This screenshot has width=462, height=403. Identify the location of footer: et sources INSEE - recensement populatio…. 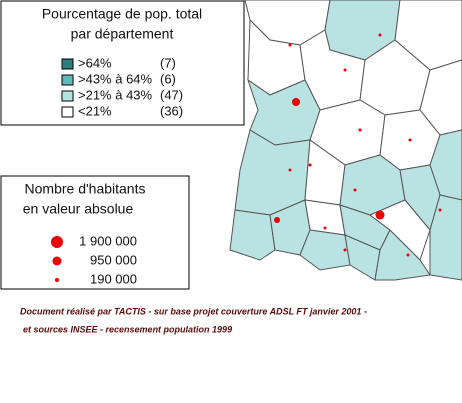
(127, 329).